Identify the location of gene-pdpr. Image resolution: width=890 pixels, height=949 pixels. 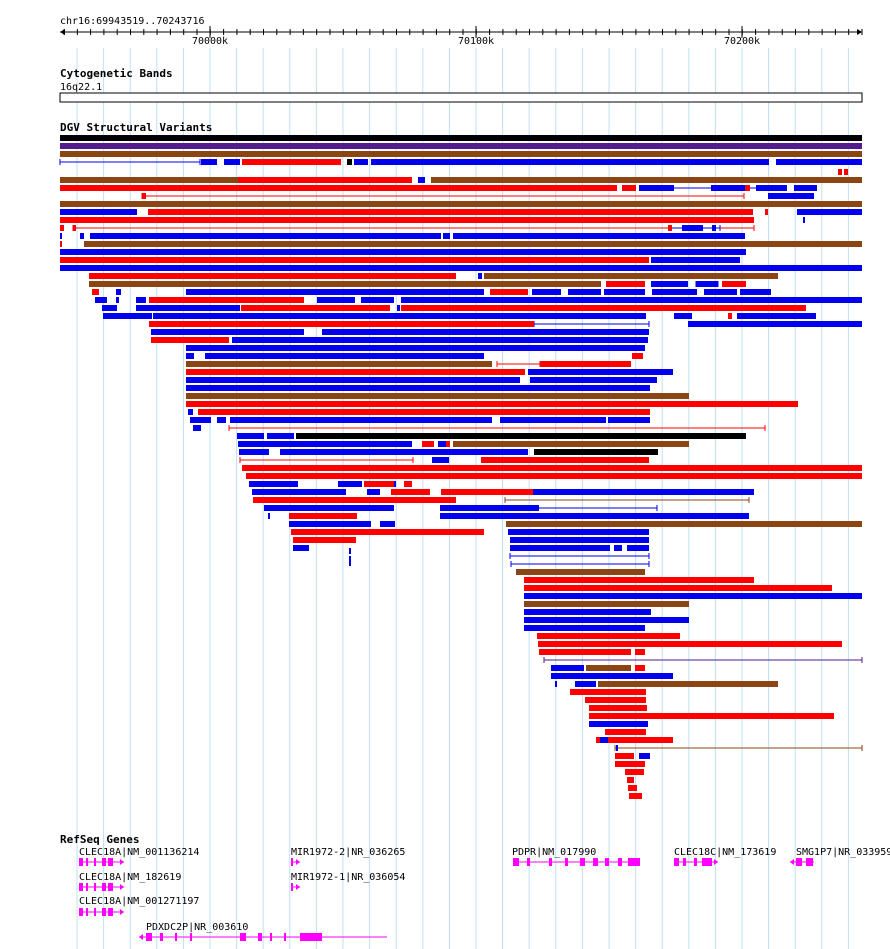
(576, 862).